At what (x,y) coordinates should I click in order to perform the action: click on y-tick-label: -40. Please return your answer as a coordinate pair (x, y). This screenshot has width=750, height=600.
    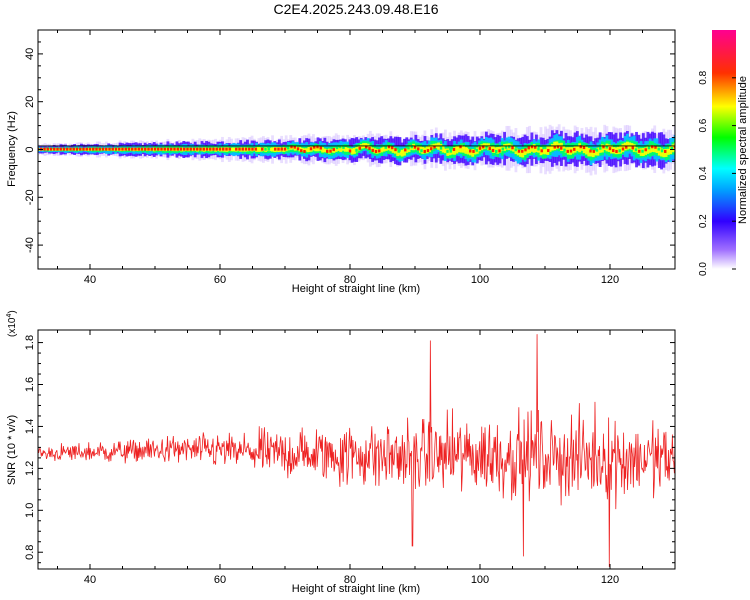
    Looking at the image, I should click on (30, 245).